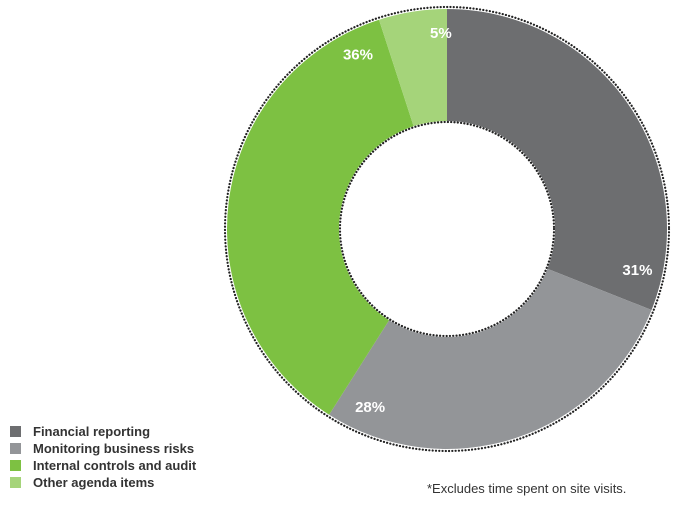 Image resolution: width=674 pixels, height=526 pixels. Describe the element at coordinates (441, 33) in the screenshot. I see `slice-value-label: 5%` at that location.